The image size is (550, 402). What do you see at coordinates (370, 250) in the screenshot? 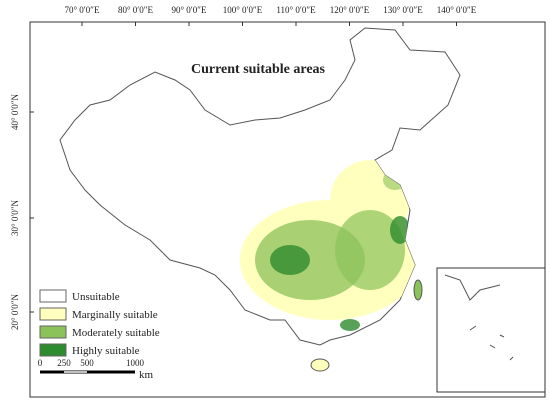
I see `moderate-area` at bounding box center [370, 250].